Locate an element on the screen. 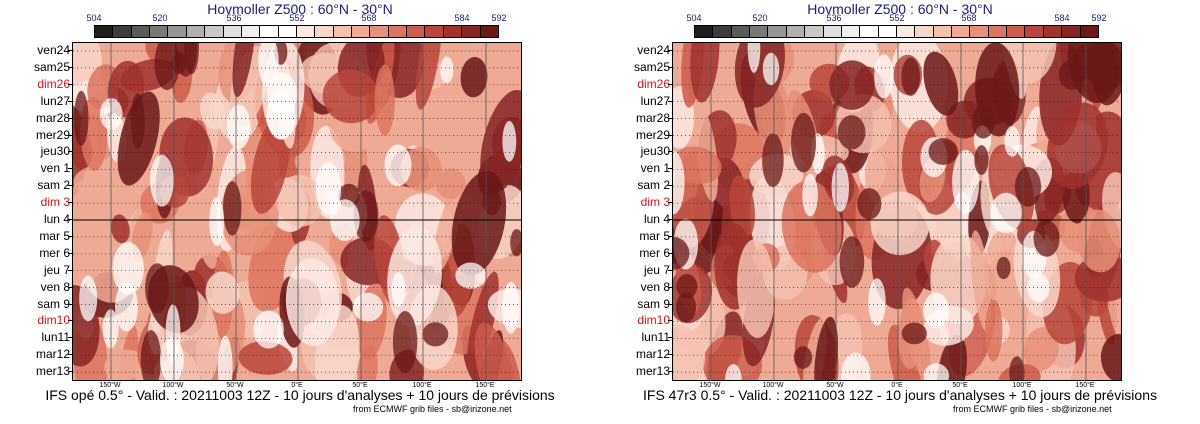 Image resolution: width=1200 pixels, height=424 pixels. colorbar is located at coordinates (296, 31).